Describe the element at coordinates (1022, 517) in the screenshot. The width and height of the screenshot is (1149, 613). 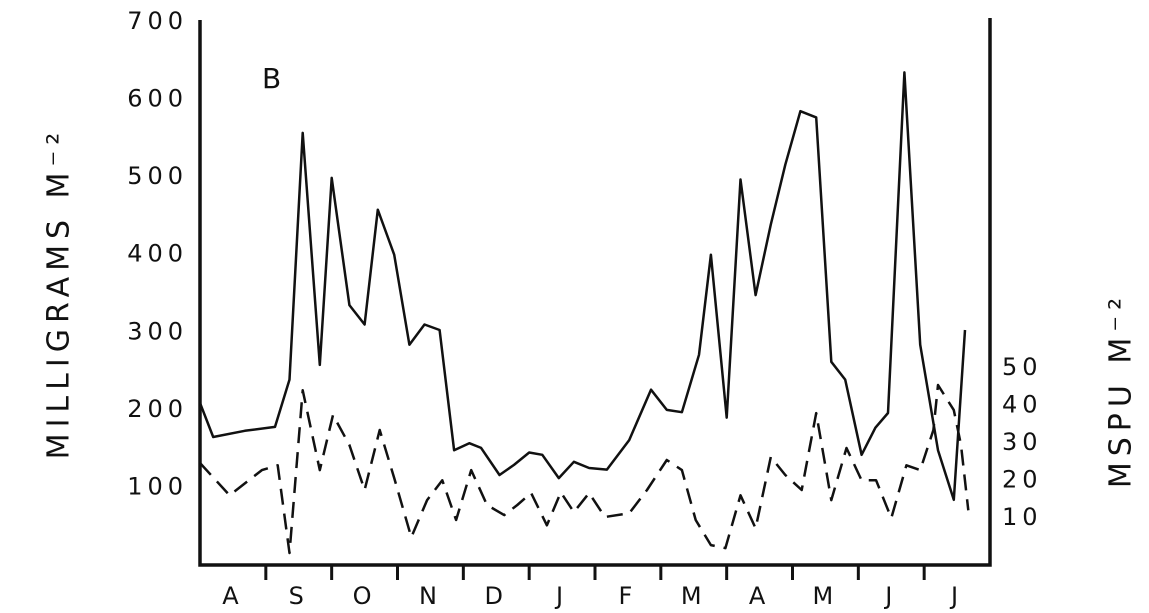
I see `y2-tick-label: 10` at that location.